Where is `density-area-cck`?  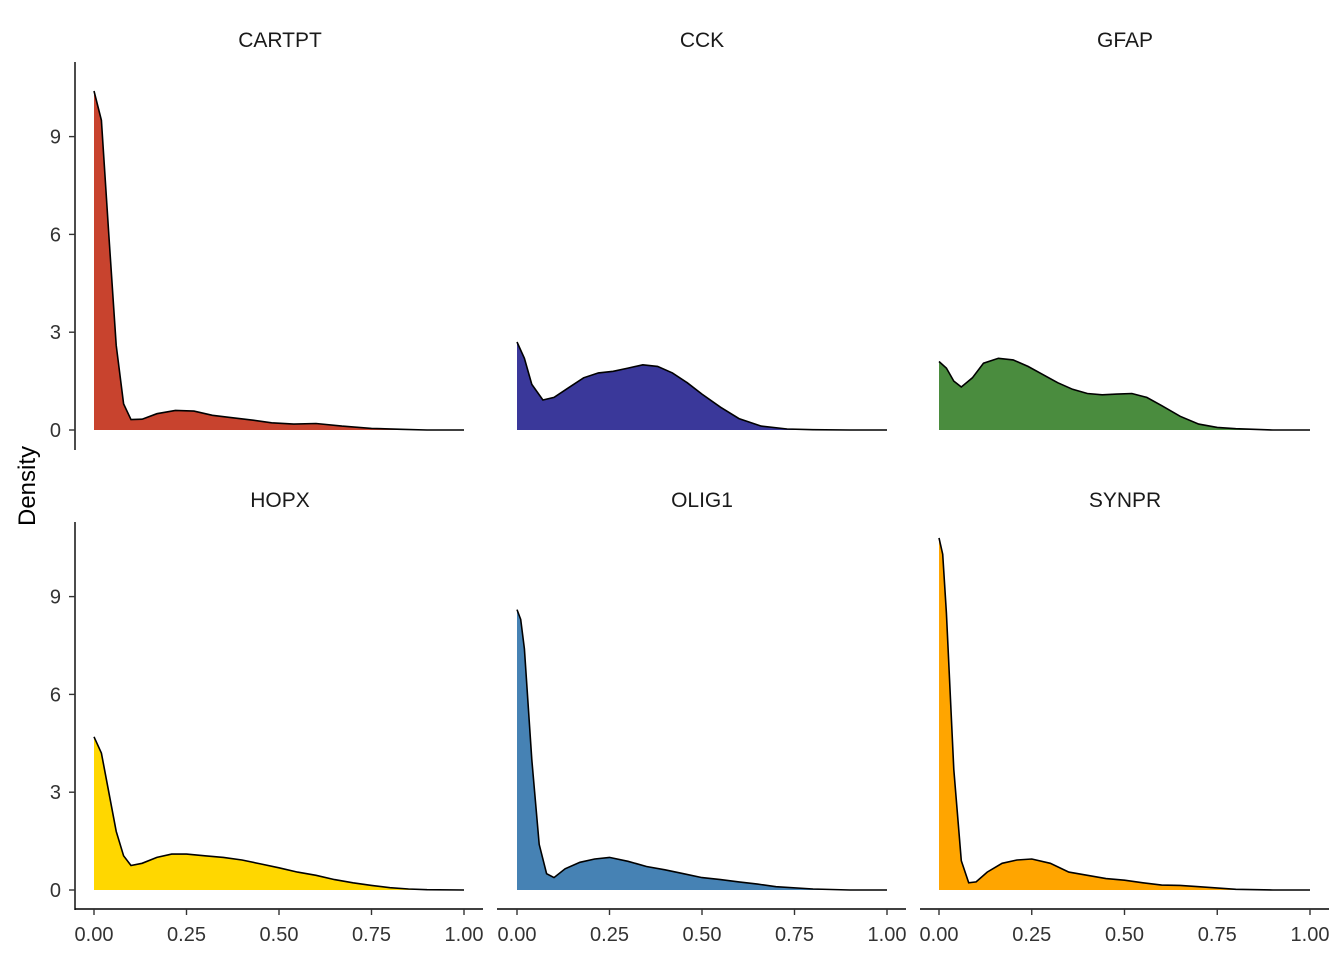
density-area-cck is located at coordinates (702, 386).